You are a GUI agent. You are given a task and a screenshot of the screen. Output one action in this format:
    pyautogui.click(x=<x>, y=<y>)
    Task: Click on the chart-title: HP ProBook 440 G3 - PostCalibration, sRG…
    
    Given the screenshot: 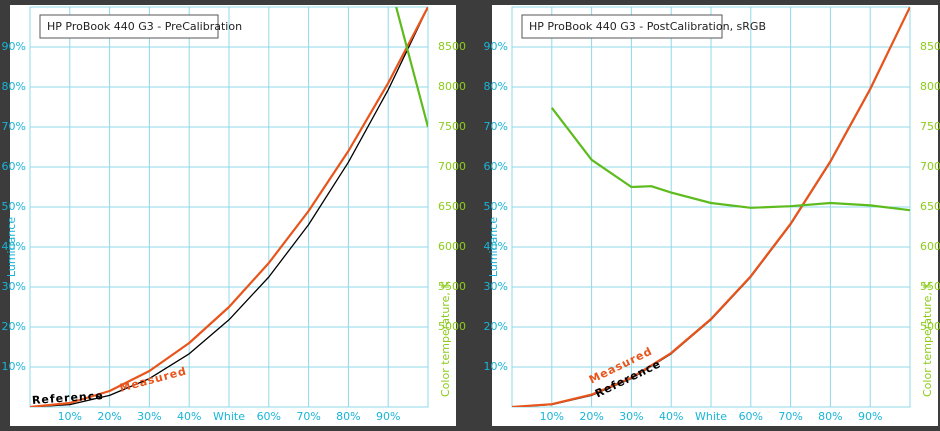 What is the action you would take?
    pyautogui.click(x=647, y=26)
    